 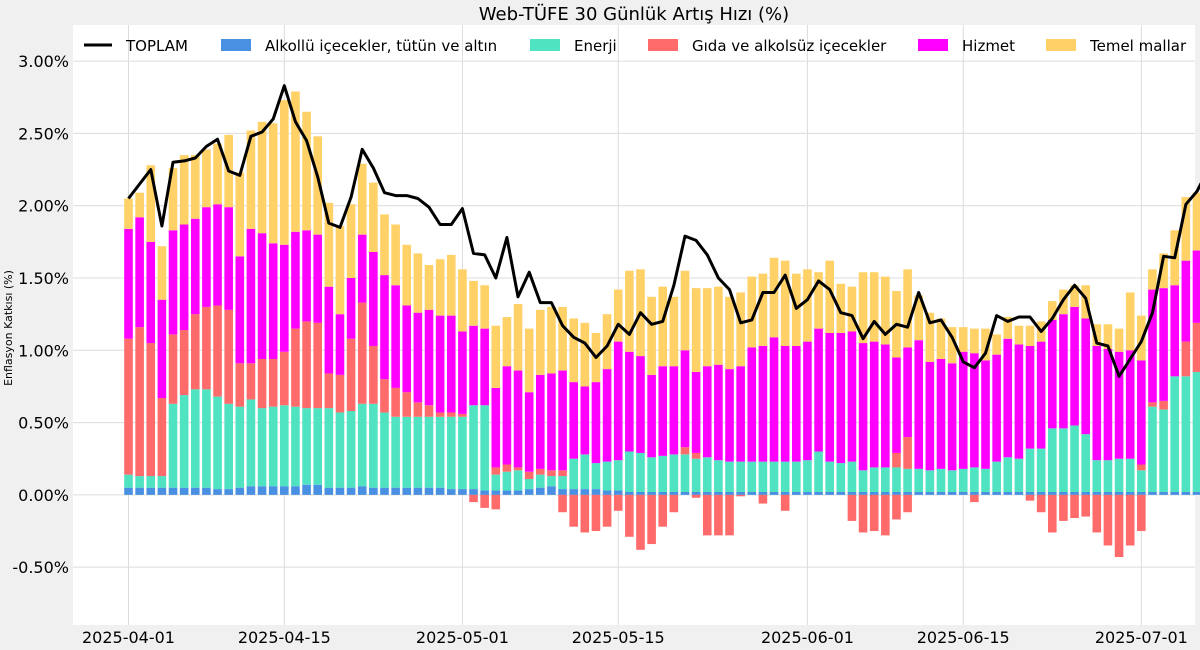 I want to click on legend-label: TOPLAM, so click(x=156, y=46).